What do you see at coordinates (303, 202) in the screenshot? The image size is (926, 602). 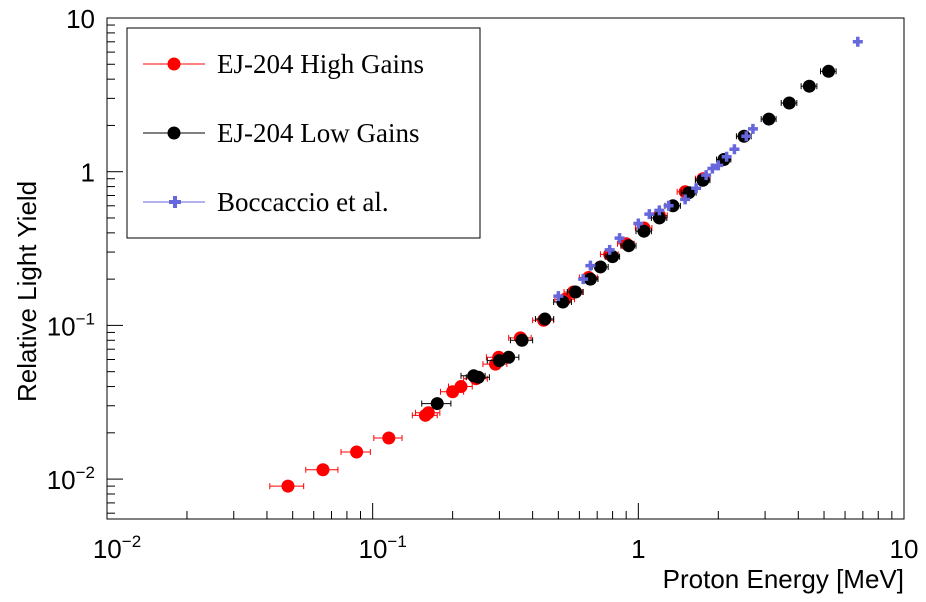 I see `legend-label: Boccaccio et al.` at bounding box center [303, 202].